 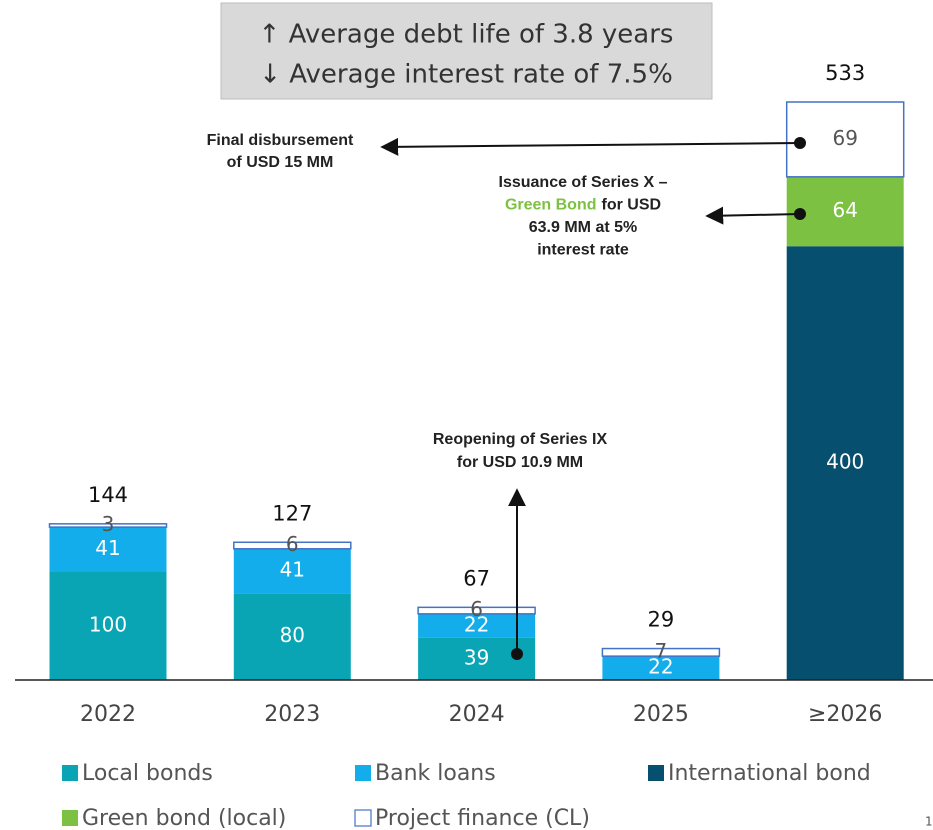 I want to click on data-label: 7, so click(x=661, y=651).